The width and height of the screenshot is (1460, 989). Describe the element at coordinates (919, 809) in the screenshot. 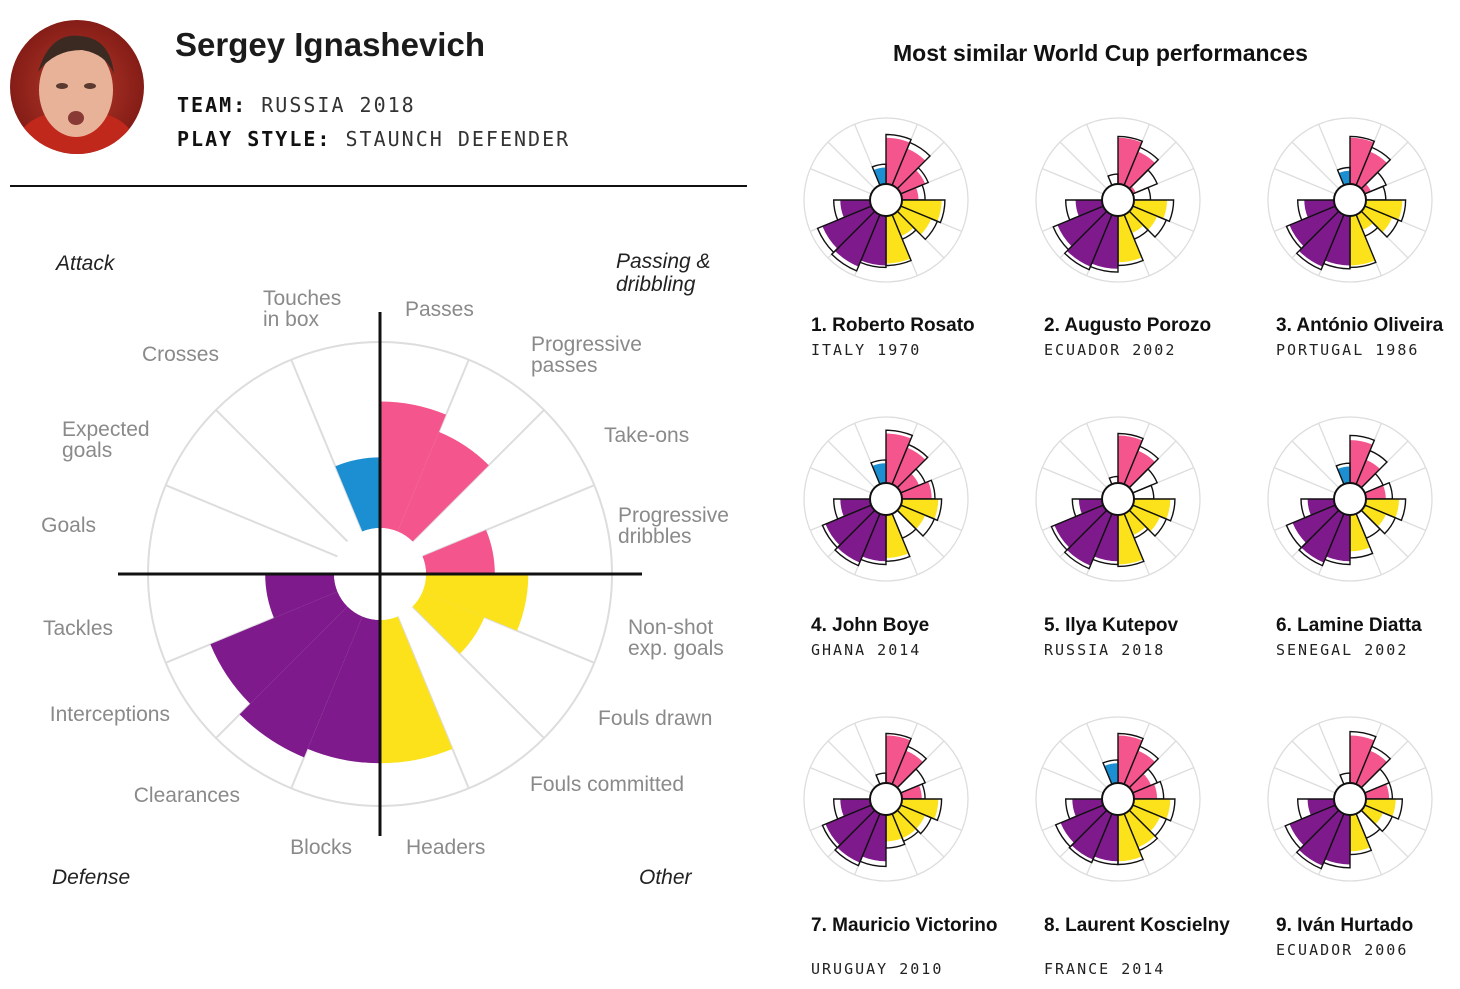

I see `mini7-bar-non-shot-exp-goals` at that location.